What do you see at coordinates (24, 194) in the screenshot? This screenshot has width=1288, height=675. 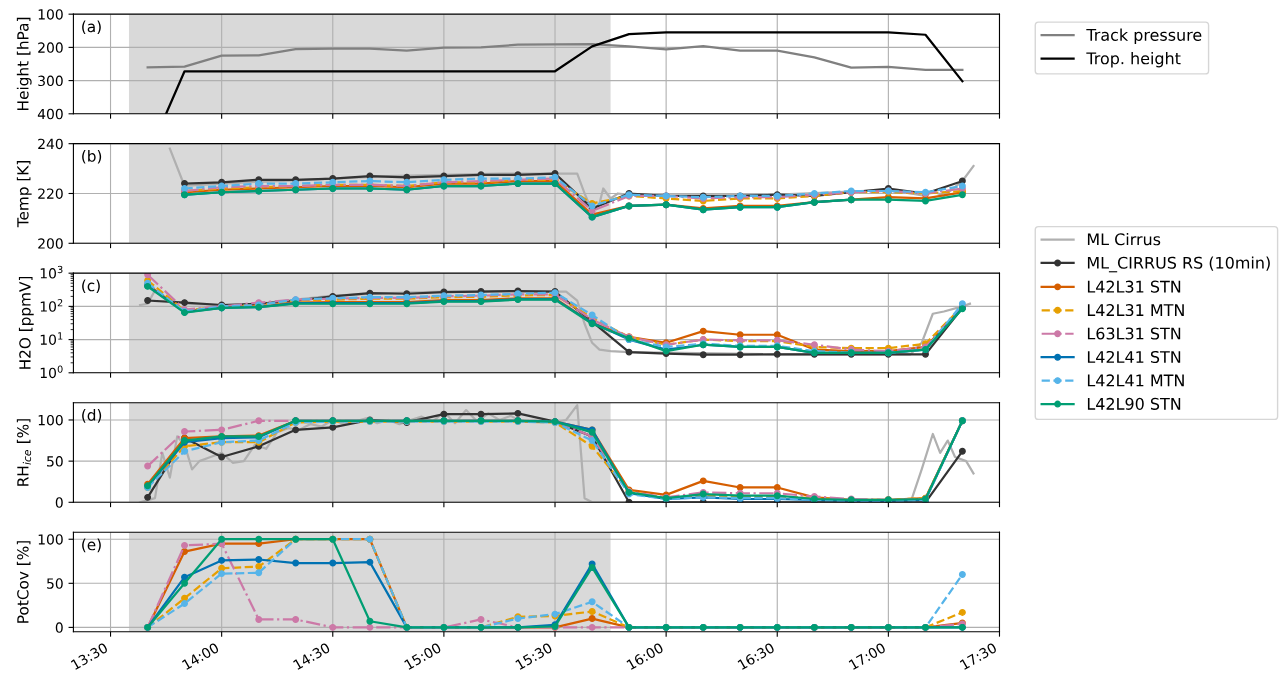 I see `y-axis-title: Temp [K]` at bounding box center [24, 194].